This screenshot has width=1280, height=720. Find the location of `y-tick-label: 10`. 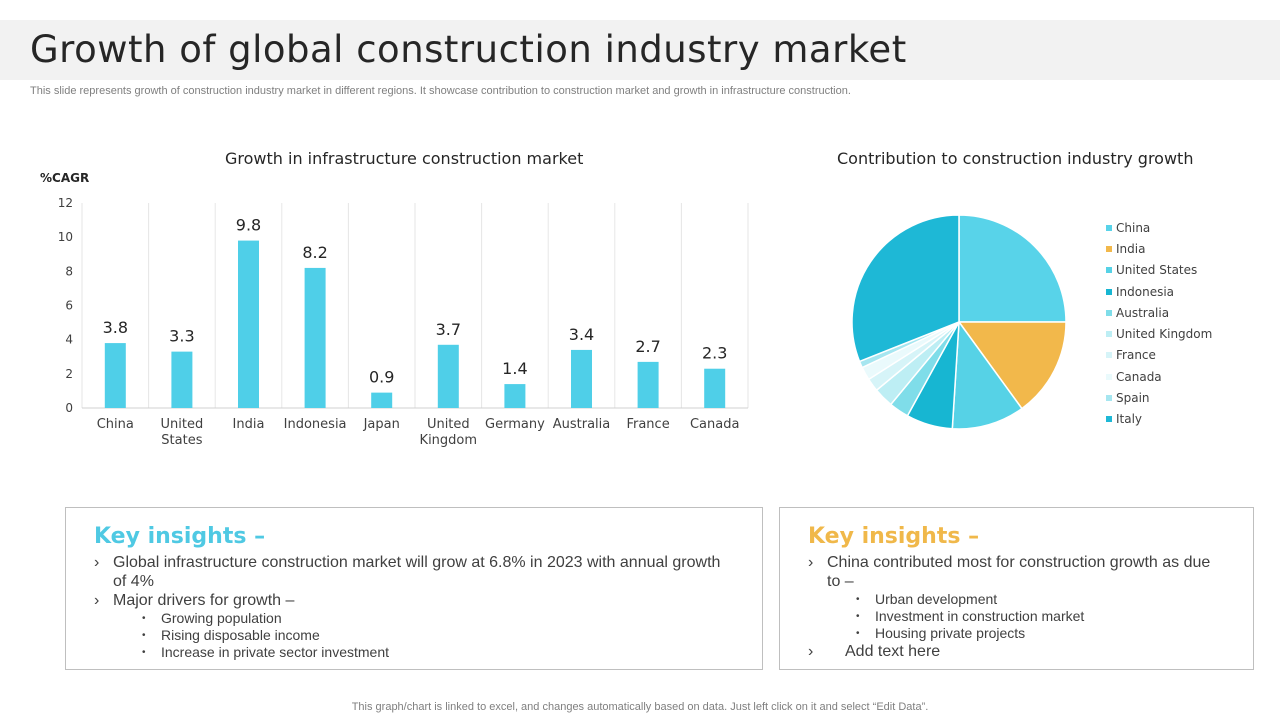

y-tick-label: 10 is located at coordinates (65, 237).